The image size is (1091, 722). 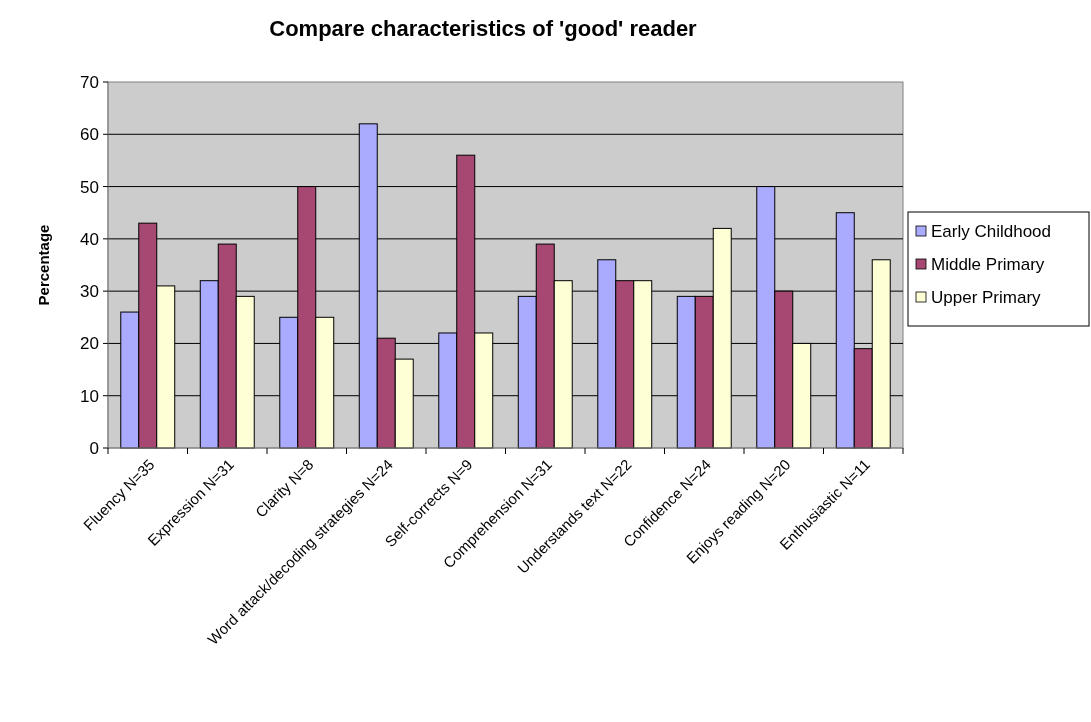 What do you see at coordinates (988, 264) in the screenshot?
I see `legend-label: Middle Primary` at bounding box center [988, 264].